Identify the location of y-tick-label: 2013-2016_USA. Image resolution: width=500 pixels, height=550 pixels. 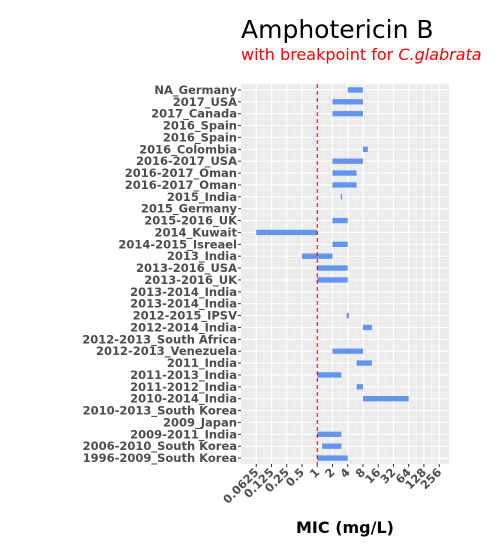
(186, 268).